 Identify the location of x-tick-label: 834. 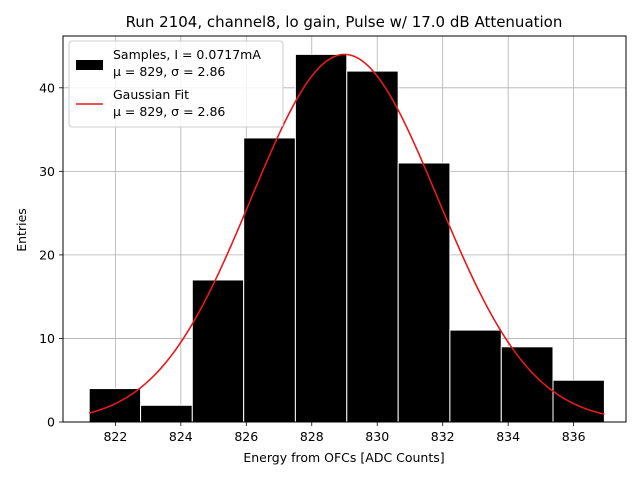
(508, 436).